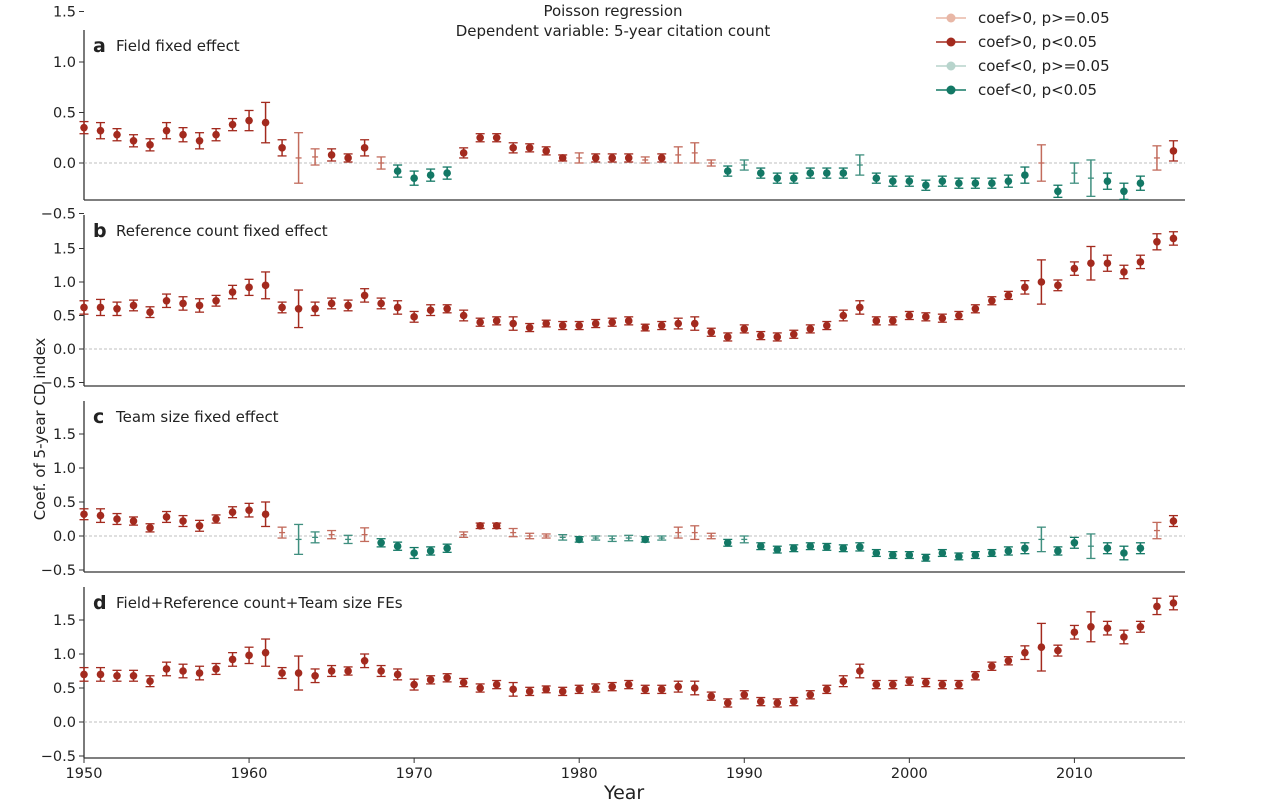 This screenshot has height=811, width=1267. I want to click on x-tick-label: 2000, so click(909, 774).